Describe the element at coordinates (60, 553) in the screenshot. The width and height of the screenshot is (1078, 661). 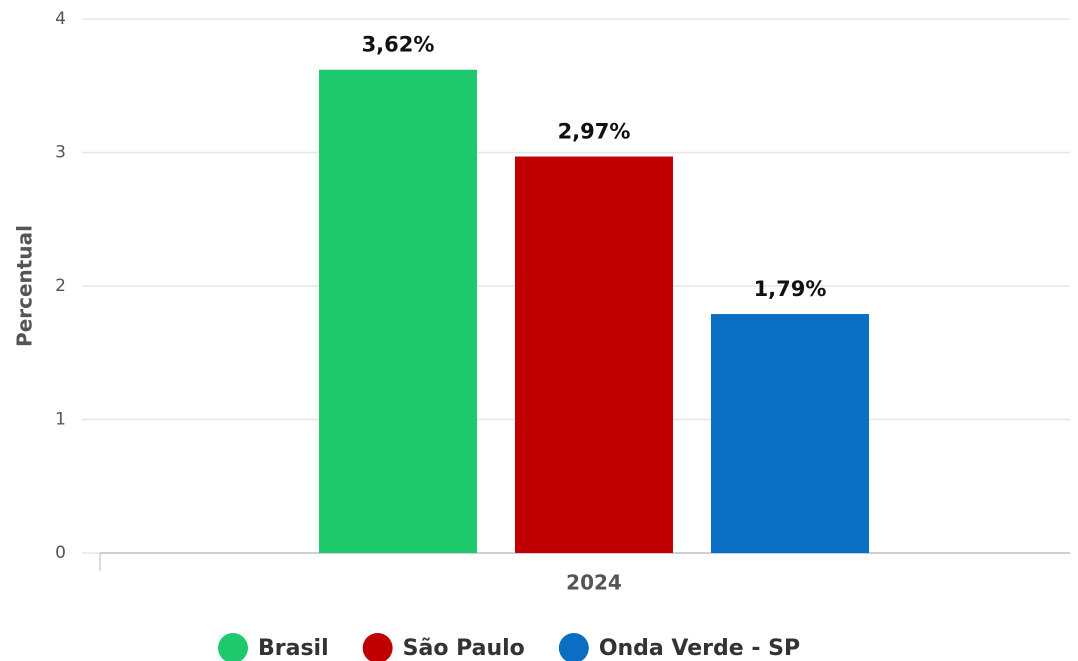
I see `y-tick-label: 0` at that location.